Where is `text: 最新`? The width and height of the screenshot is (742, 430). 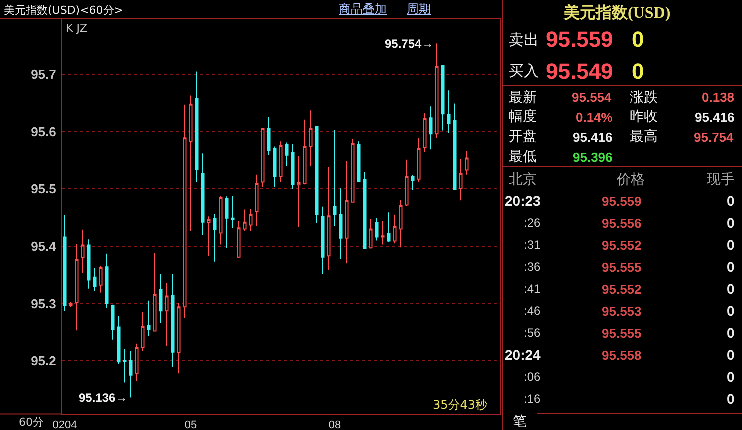 text: 最新 is located at coordinates (523, 98).